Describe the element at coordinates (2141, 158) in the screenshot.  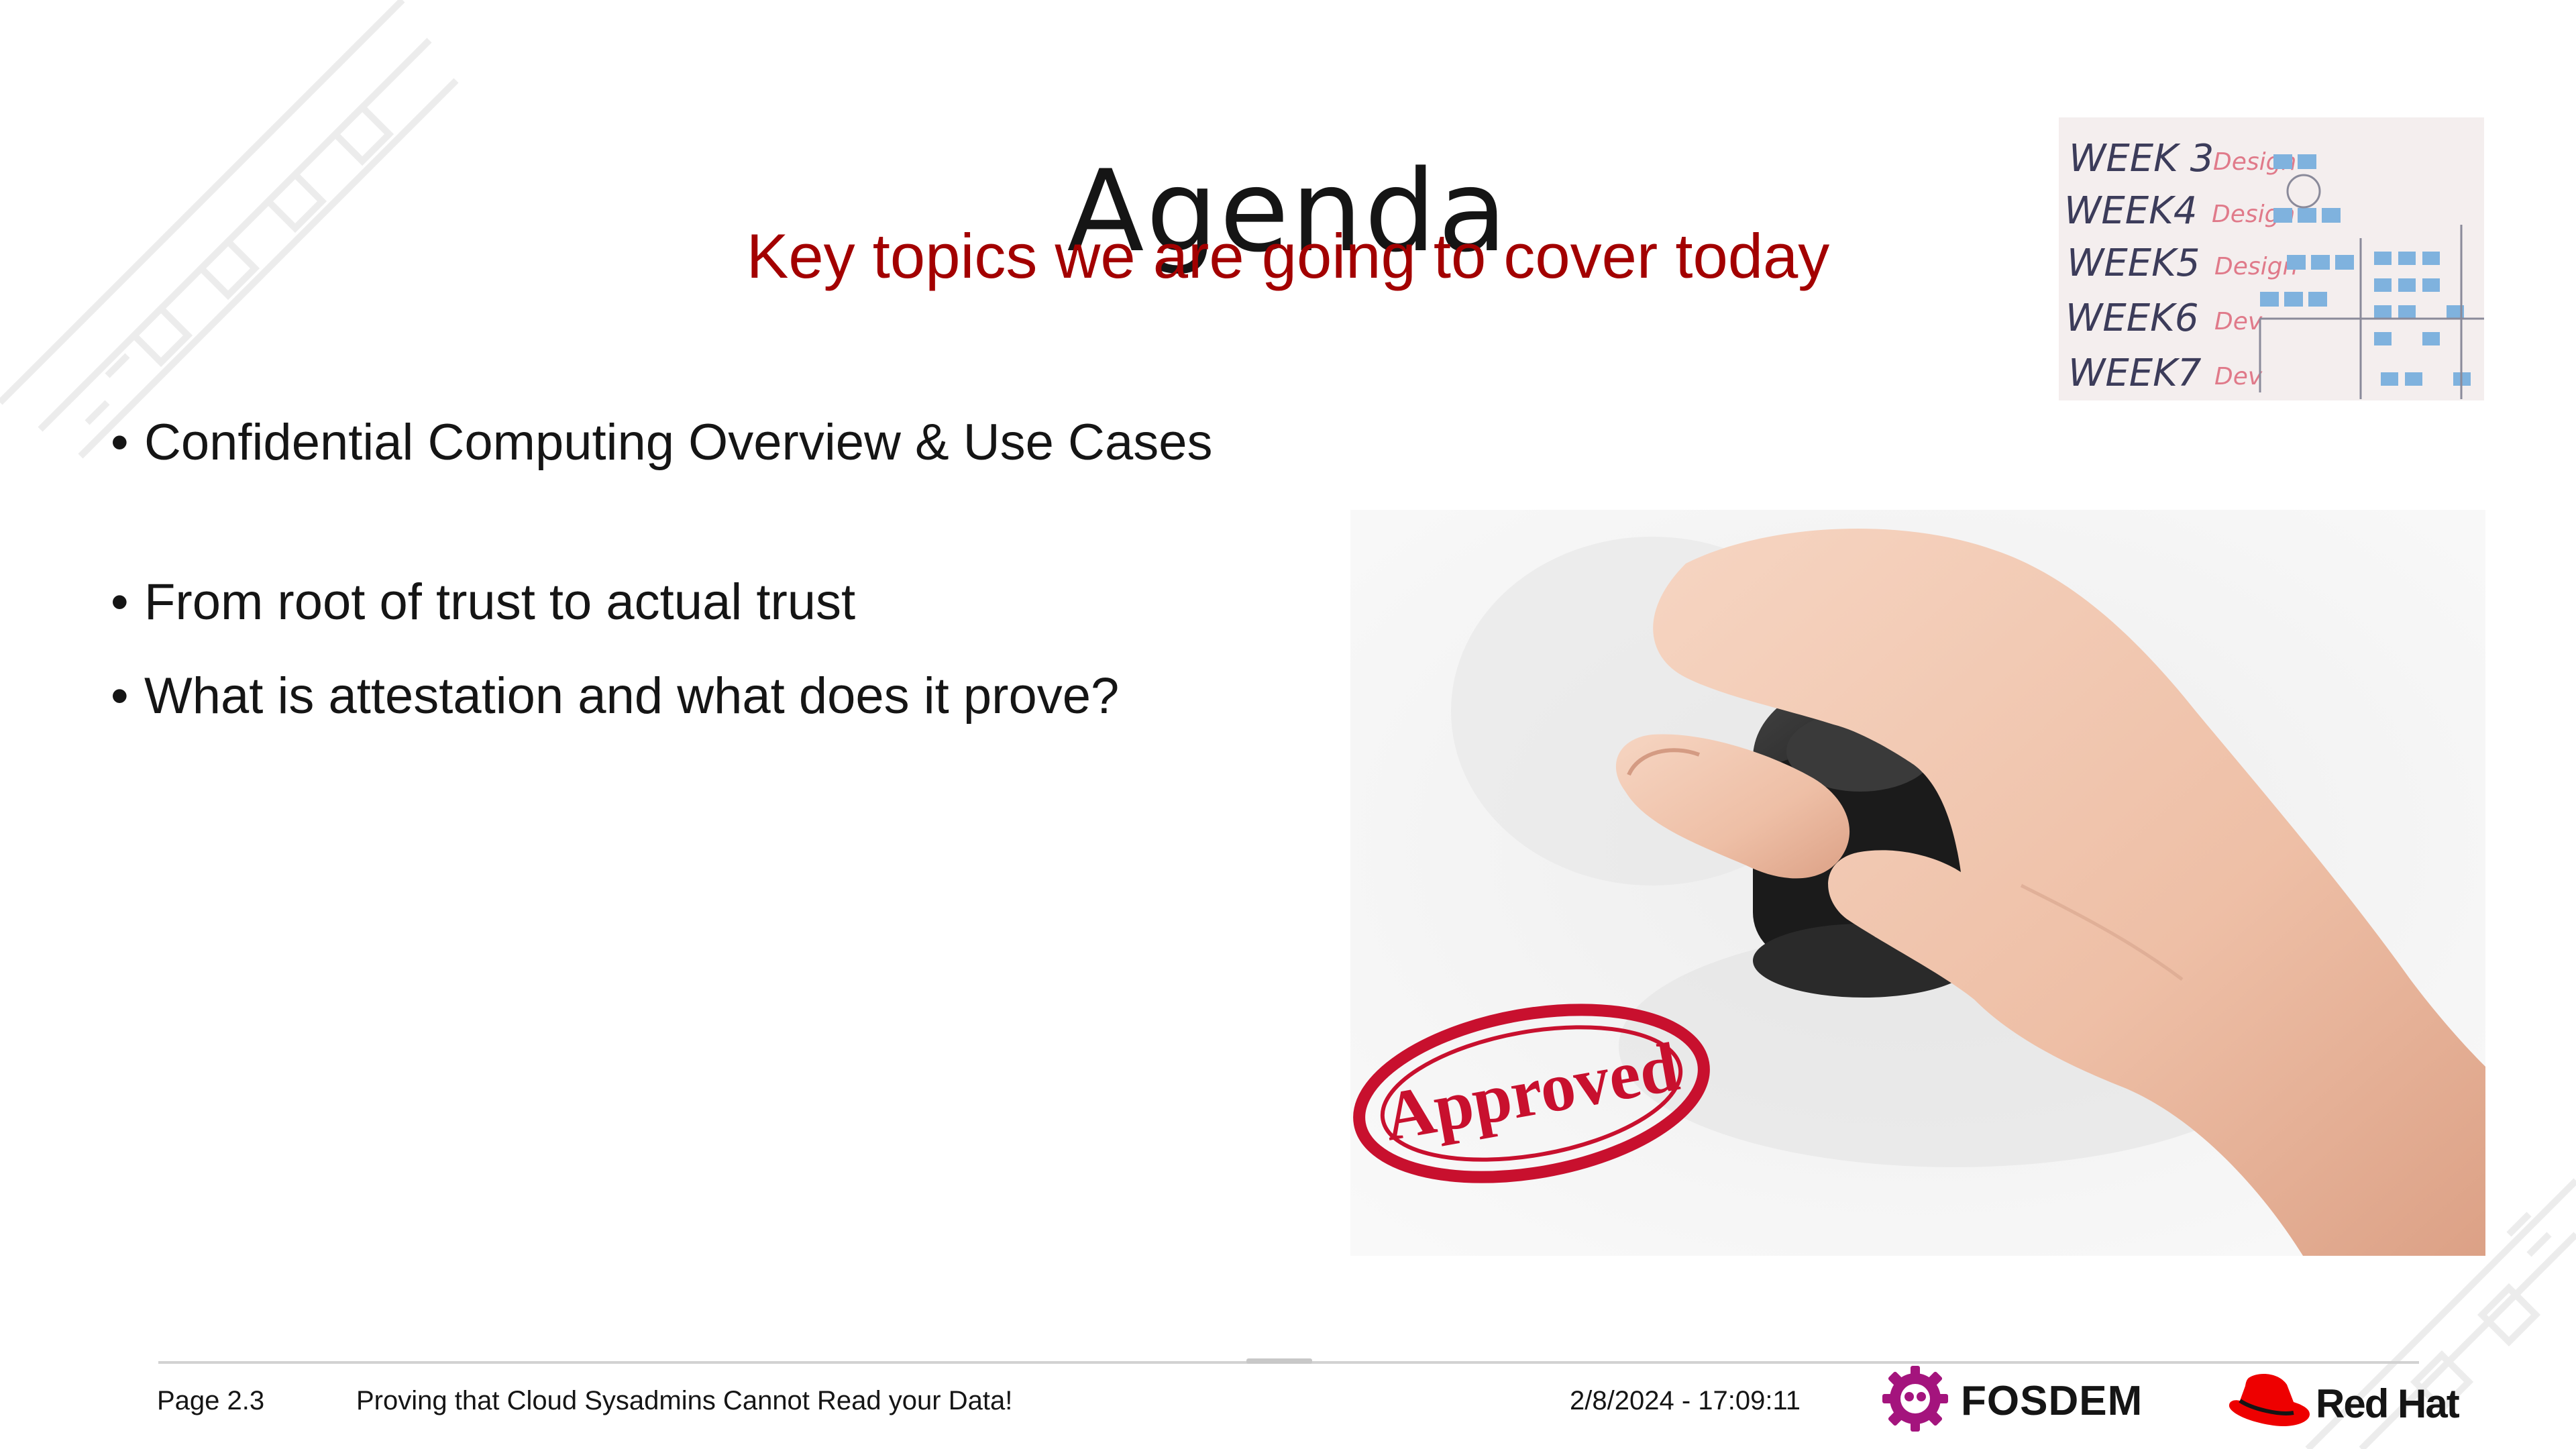
I see `whiteboard-week-3: WEEK 3` at that location.